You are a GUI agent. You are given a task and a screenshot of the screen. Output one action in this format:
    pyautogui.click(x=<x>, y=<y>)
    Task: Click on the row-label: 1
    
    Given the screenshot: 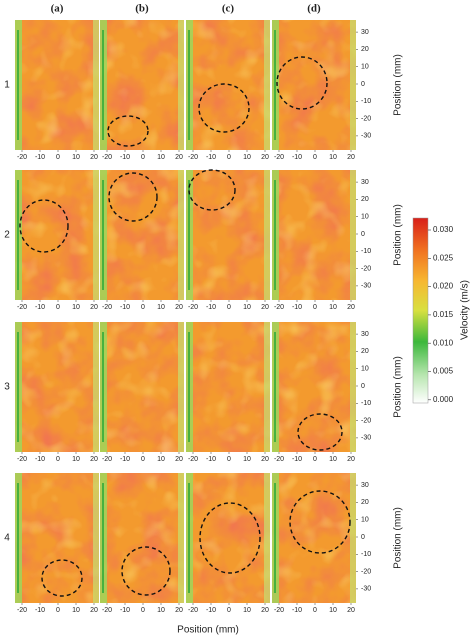 What is the action you would take?
    pyautogui.click(x=7, y=85)
    